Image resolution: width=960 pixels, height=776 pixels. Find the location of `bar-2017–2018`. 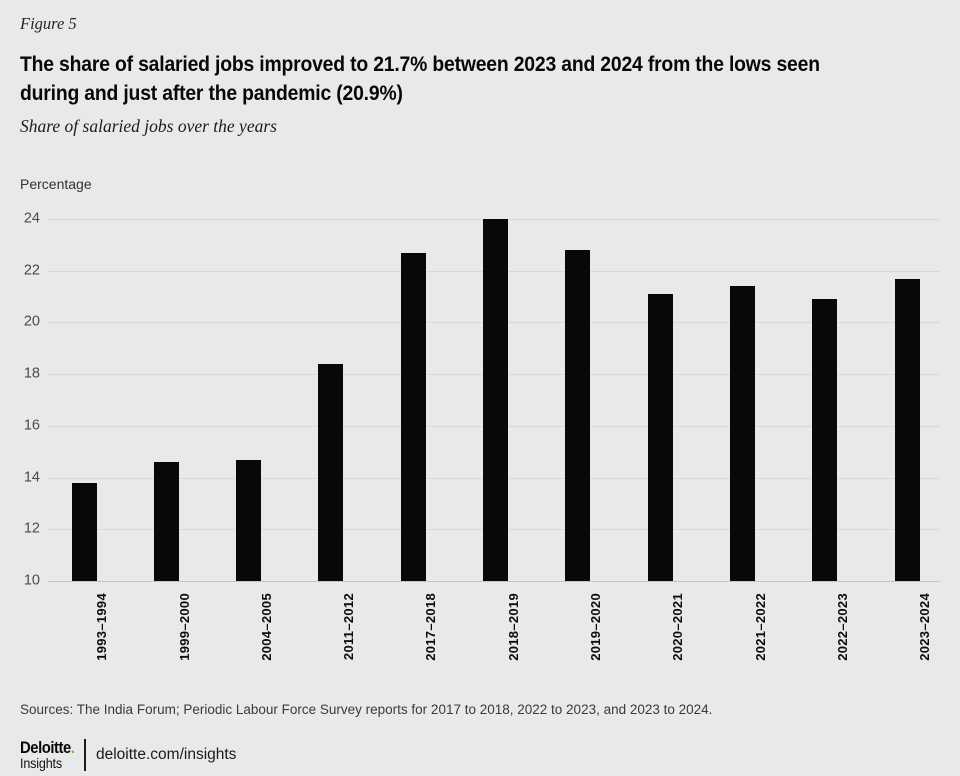

bar-2017–2018 is located at coordinates (413, 416).